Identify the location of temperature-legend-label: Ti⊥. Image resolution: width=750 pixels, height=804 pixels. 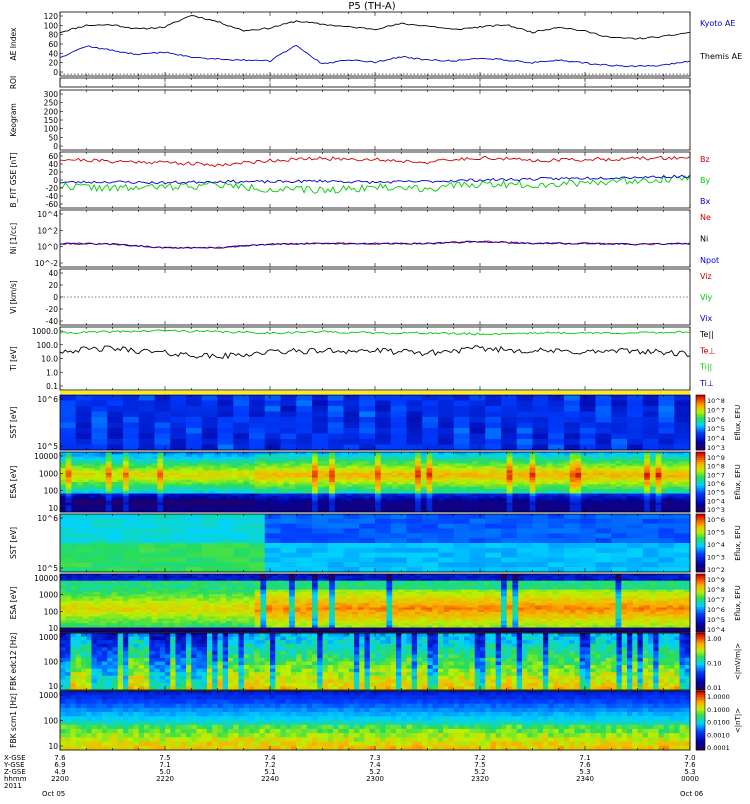
(706, 383).